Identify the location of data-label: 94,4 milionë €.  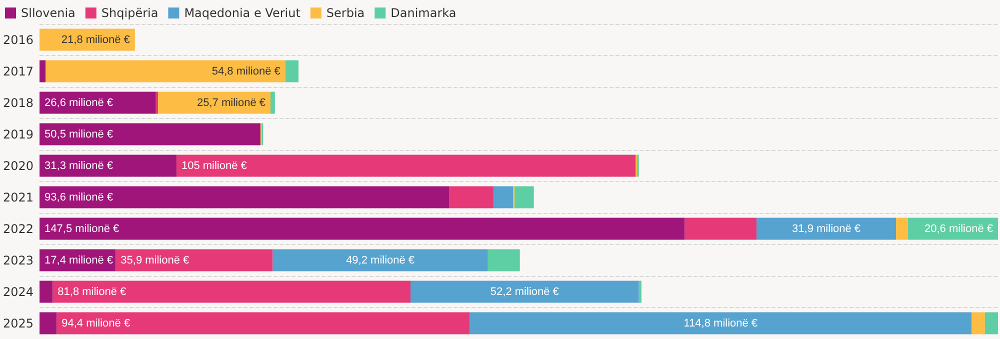
(96, 323).